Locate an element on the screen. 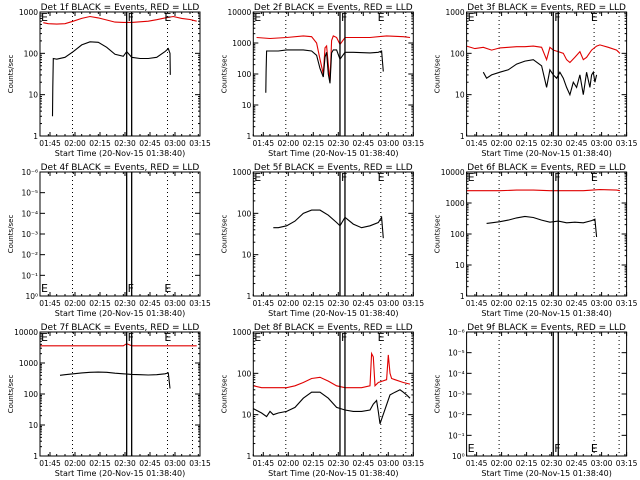 The width and height of the screenshot is (640, 480). y-tick-label: 10⁻¹ is located at coordinates (29, 275).